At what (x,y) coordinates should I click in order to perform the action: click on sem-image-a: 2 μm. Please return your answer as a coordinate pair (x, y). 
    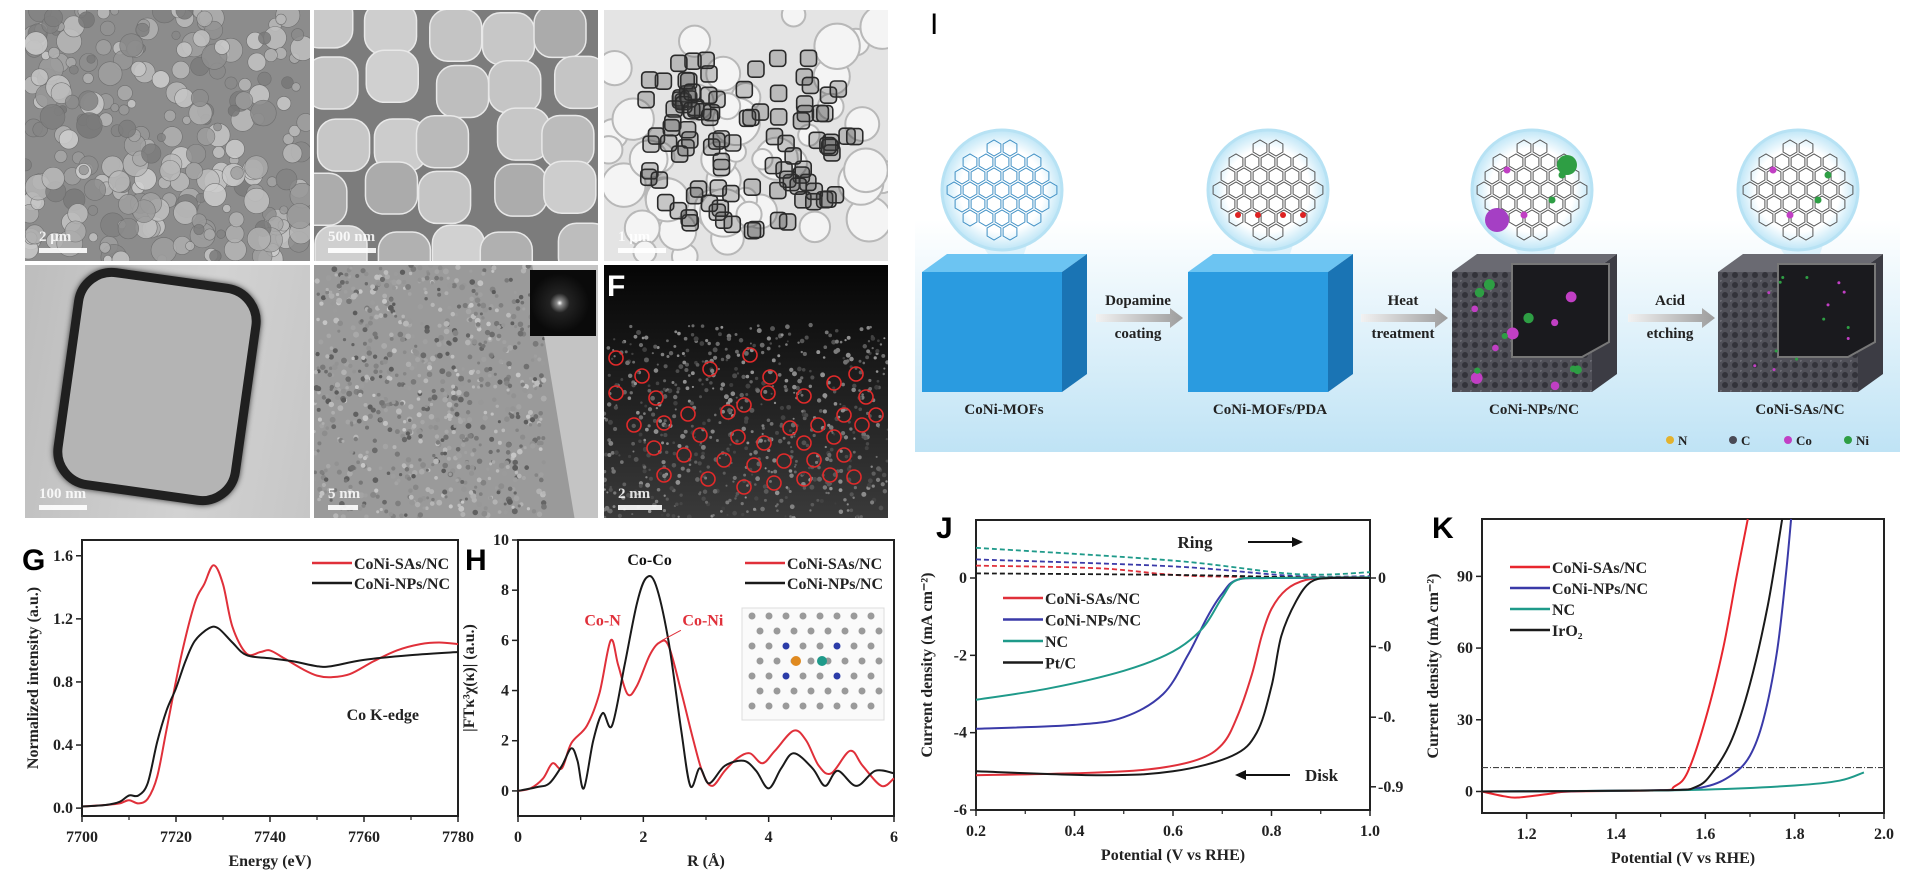
    Looking at the image, I should click on (167, 135).